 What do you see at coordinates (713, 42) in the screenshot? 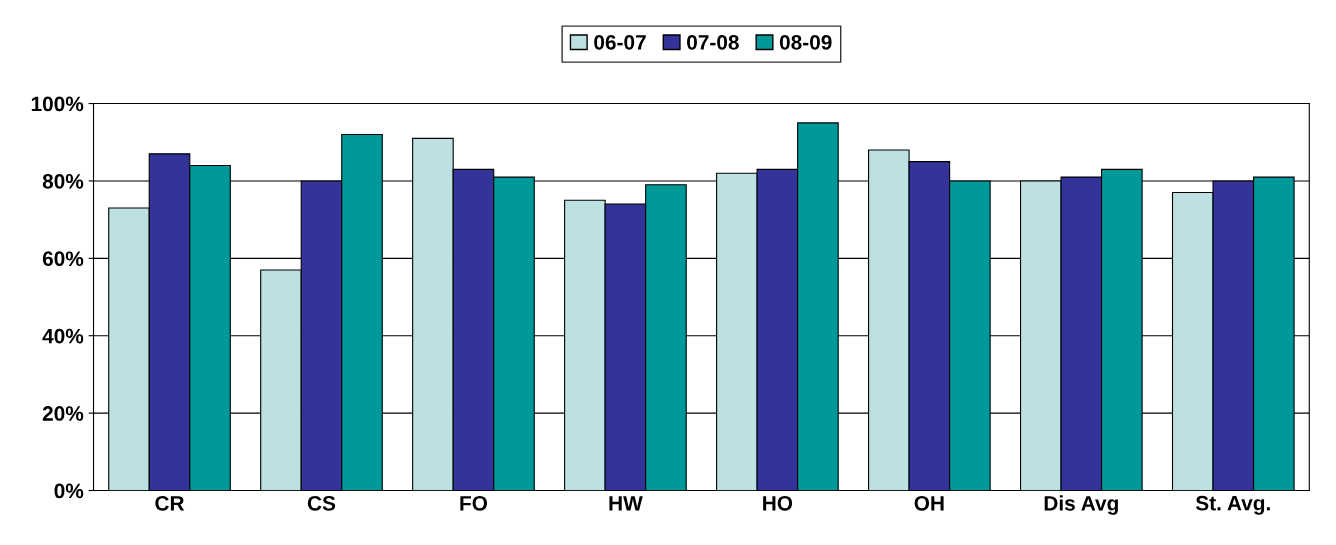
I see `legend-label: 07-08` at bounding box center [713, 42].